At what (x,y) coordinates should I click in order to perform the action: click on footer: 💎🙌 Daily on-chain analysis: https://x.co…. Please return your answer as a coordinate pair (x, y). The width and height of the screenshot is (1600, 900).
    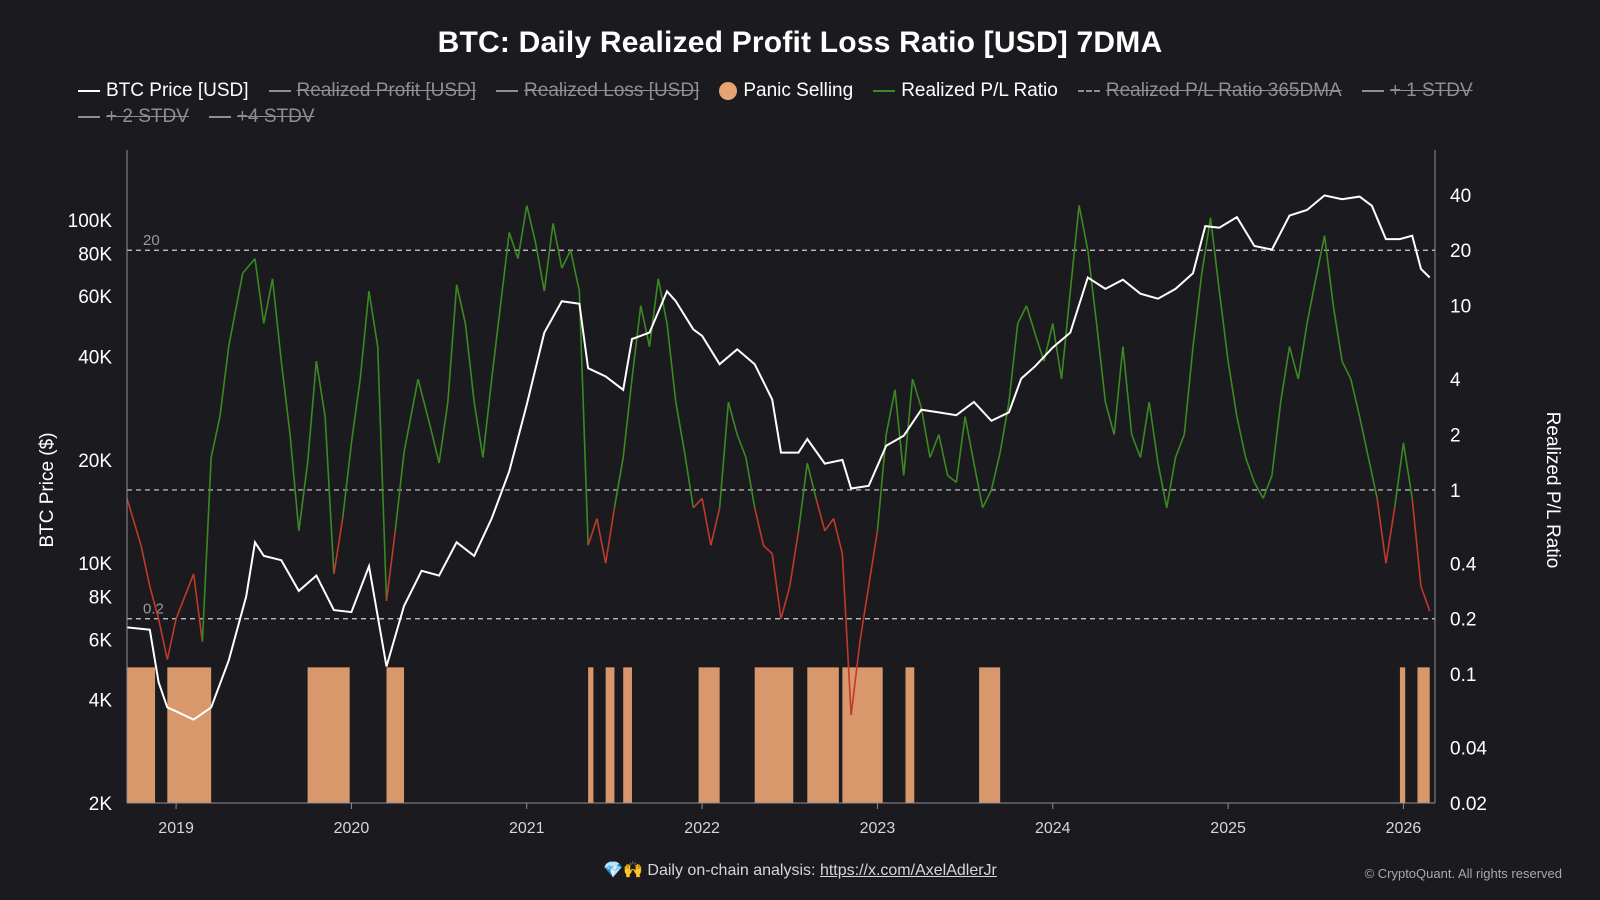
    Looking at the image, I should click on (800, 870).